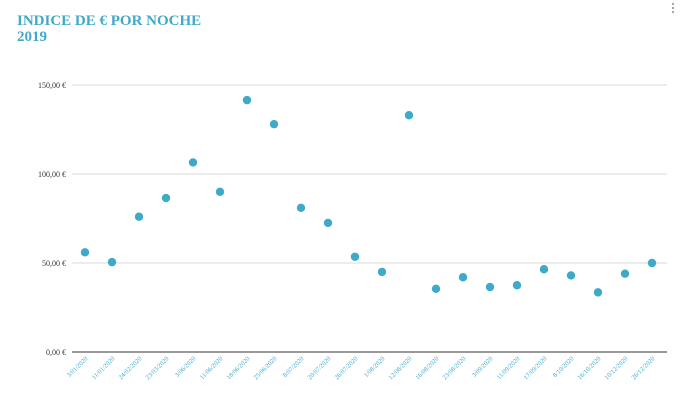  What do you see at coordinates (644, 368) in the screenshot?
I see `x-tick-label: 26/12/2020` at bounding box center [644, 368].